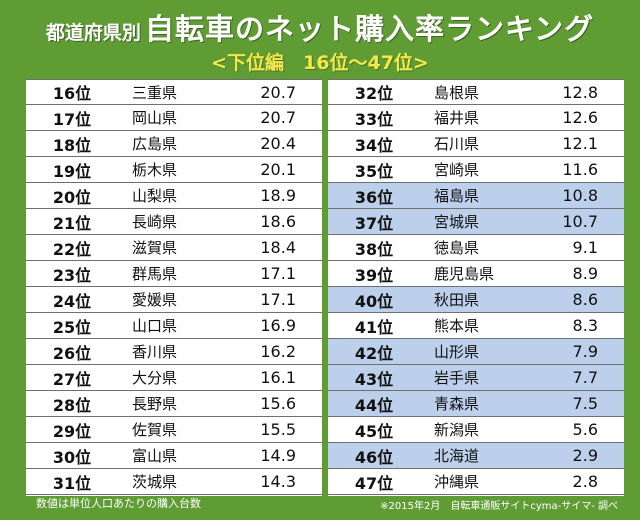 Image resolution: width=640 pixels, height=520 pixels. Describe the element at coordinates (580, 195) in the screenshot. I see `value-cell: 10.8` at that location.